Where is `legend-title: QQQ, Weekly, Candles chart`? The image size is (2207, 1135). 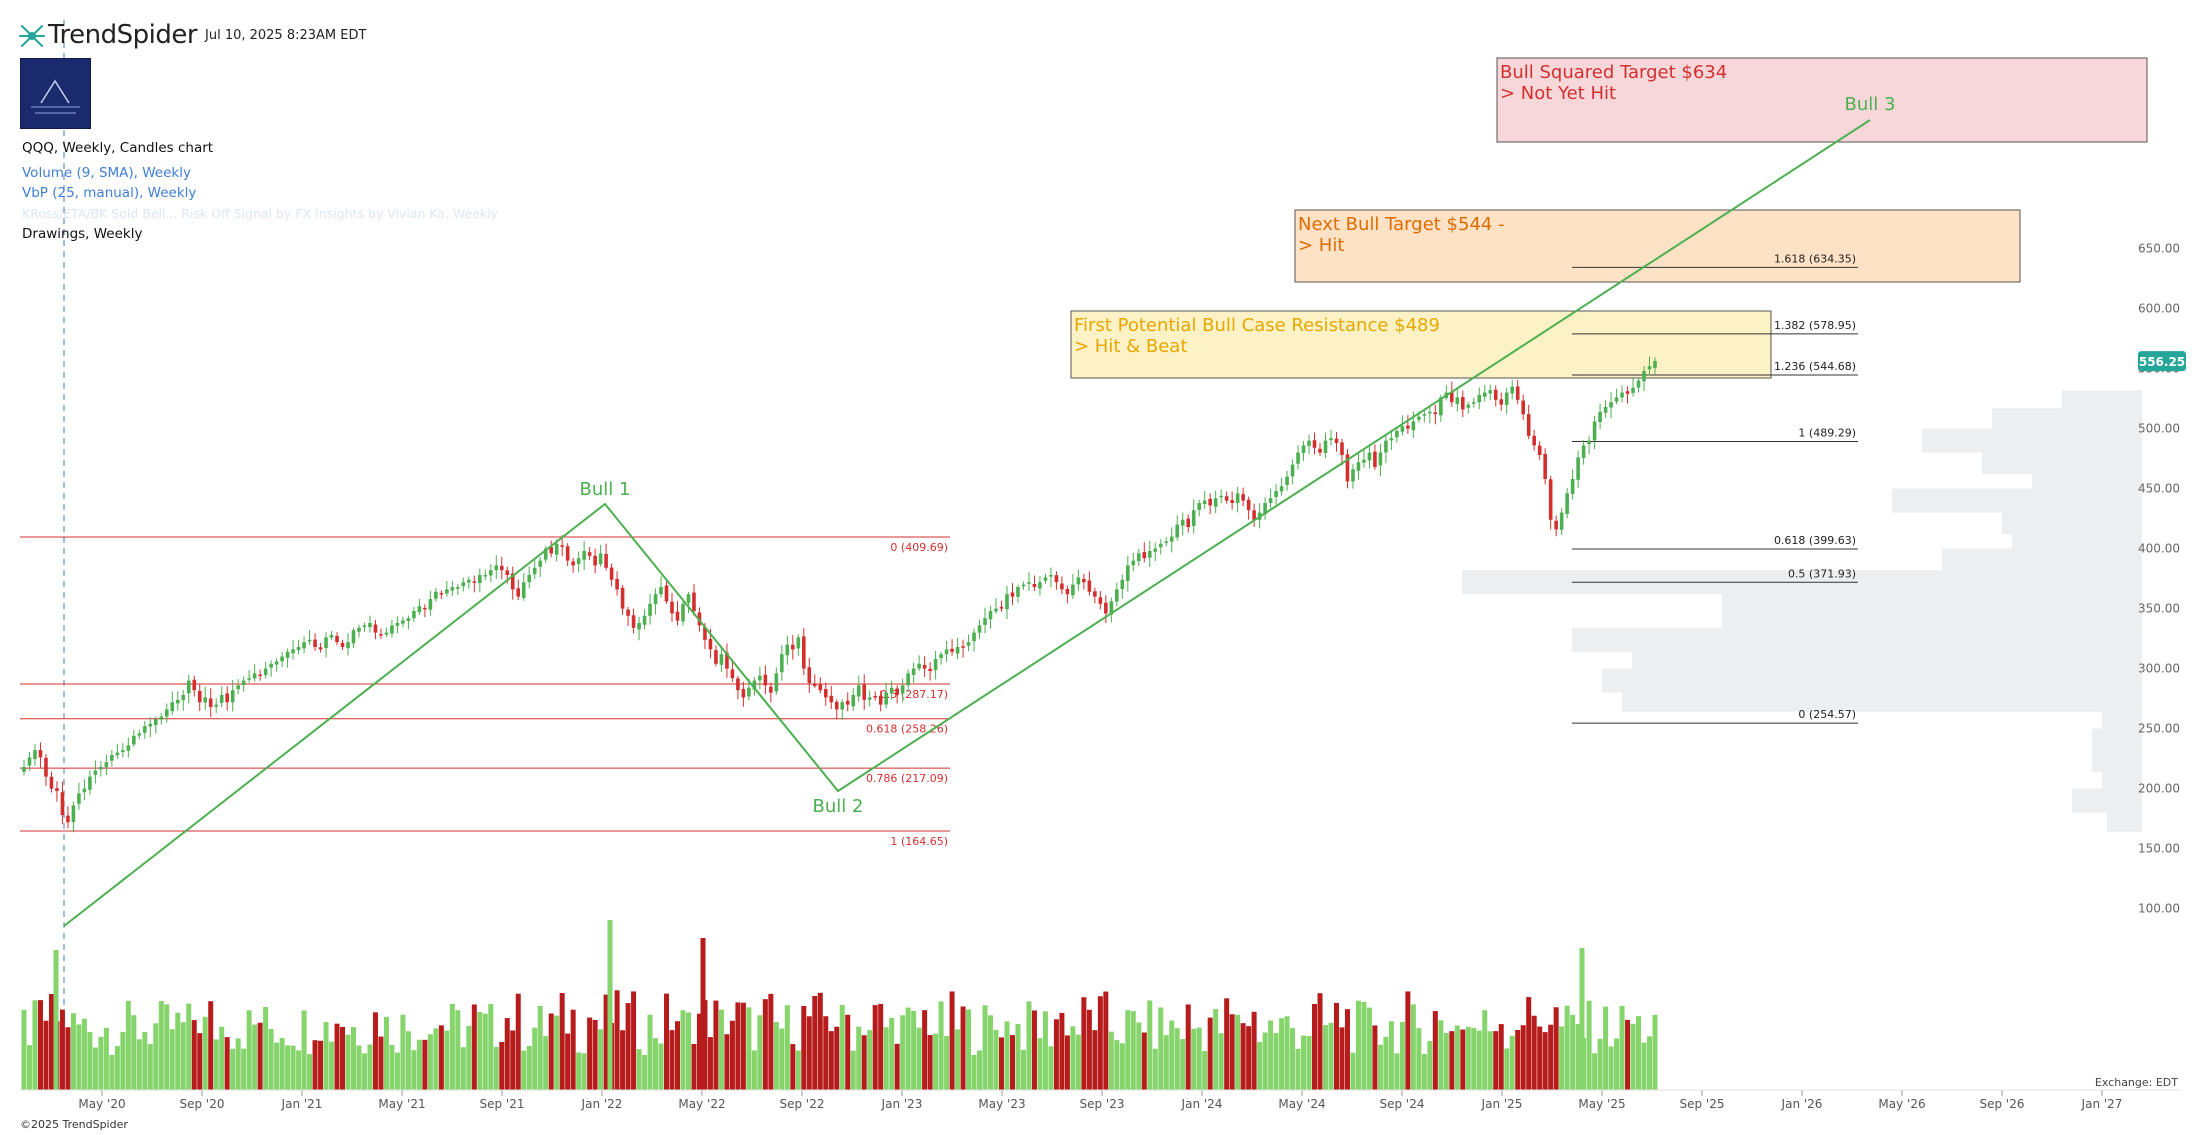
legend-title: QQQ, Weekly, Candles chart is located at coordinates (118, 148).